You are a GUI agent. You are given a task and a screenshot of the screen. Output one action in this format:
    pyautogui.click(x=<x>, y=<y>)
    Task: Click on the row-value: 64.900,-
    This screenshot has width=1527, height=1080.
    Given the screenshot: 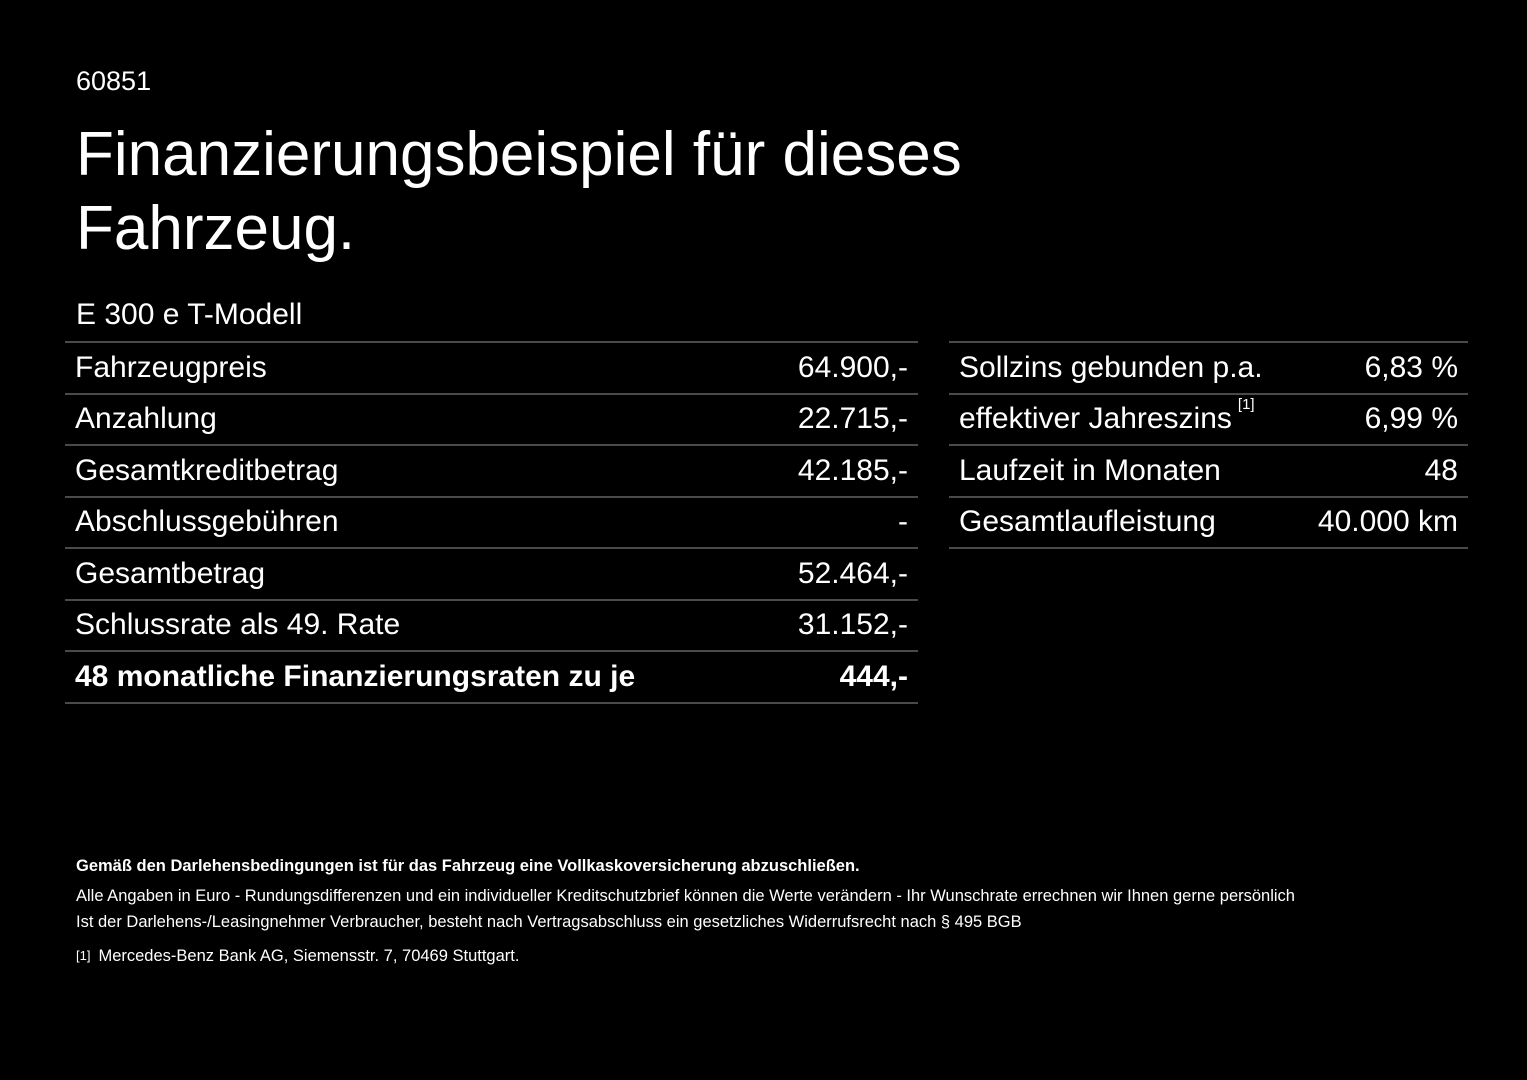 What is the action you would take?
    pyautogui.click(x=852, y=367)
    